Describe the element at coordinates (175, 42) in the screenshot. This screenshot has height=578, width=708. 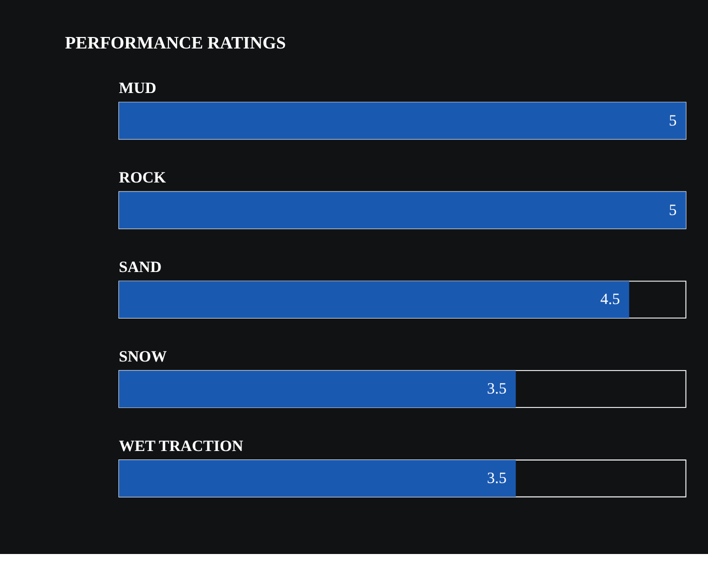
I see `chart-title: PERFORMANCE RATINGS` at that location.